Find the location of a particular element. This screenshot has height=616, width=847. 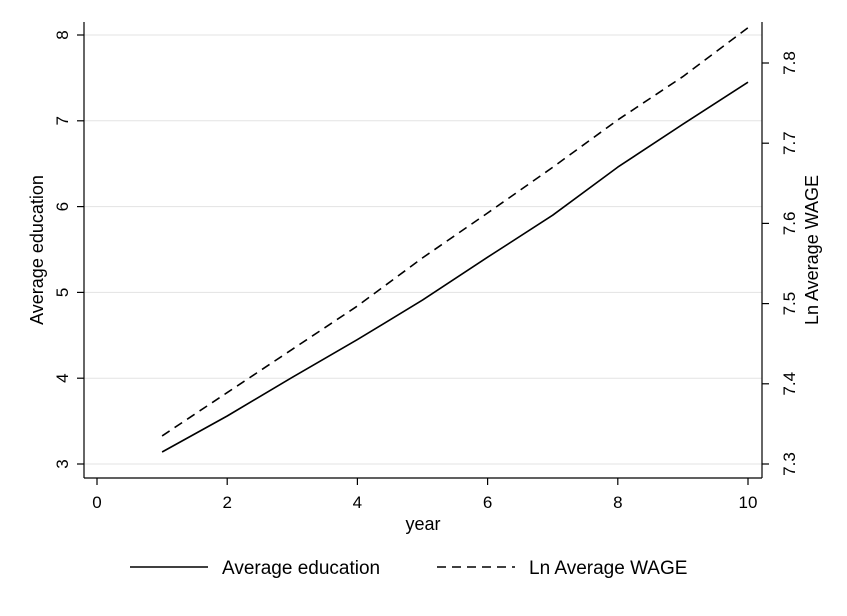

legend: Average education Ln Average WAGE is located at coordinates (408, 568).